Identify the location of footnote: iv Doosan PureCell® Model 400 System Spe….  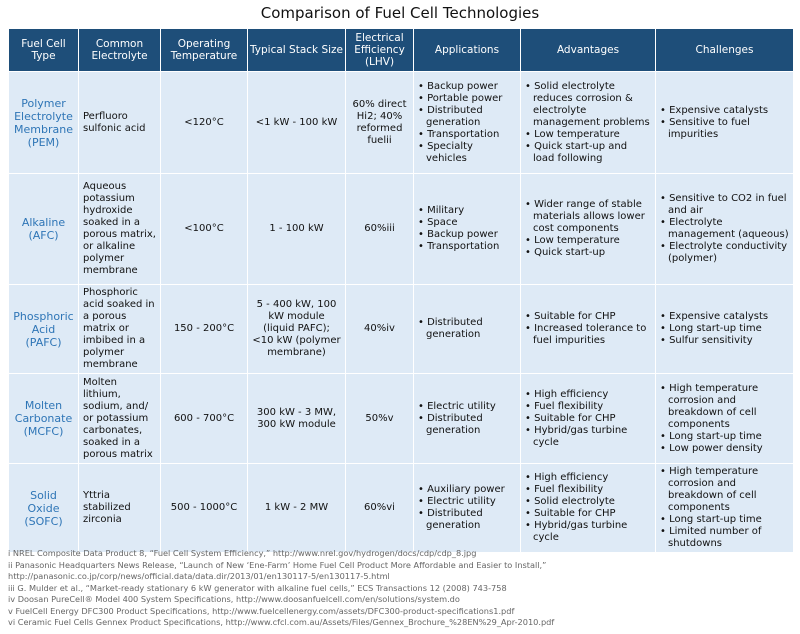
(234, 599).